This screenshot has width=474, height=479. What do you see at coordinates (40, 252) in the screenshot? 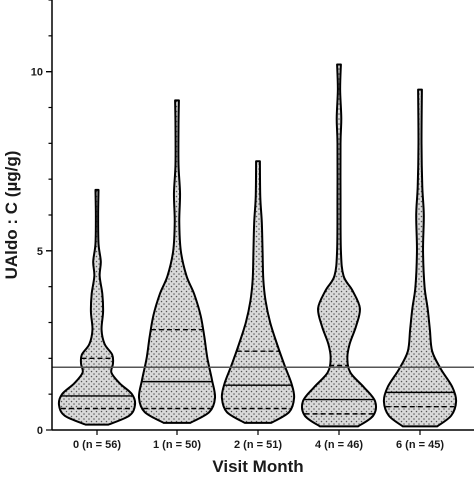
I see `y-tick-label: 5` at bounding box center [40, 252].